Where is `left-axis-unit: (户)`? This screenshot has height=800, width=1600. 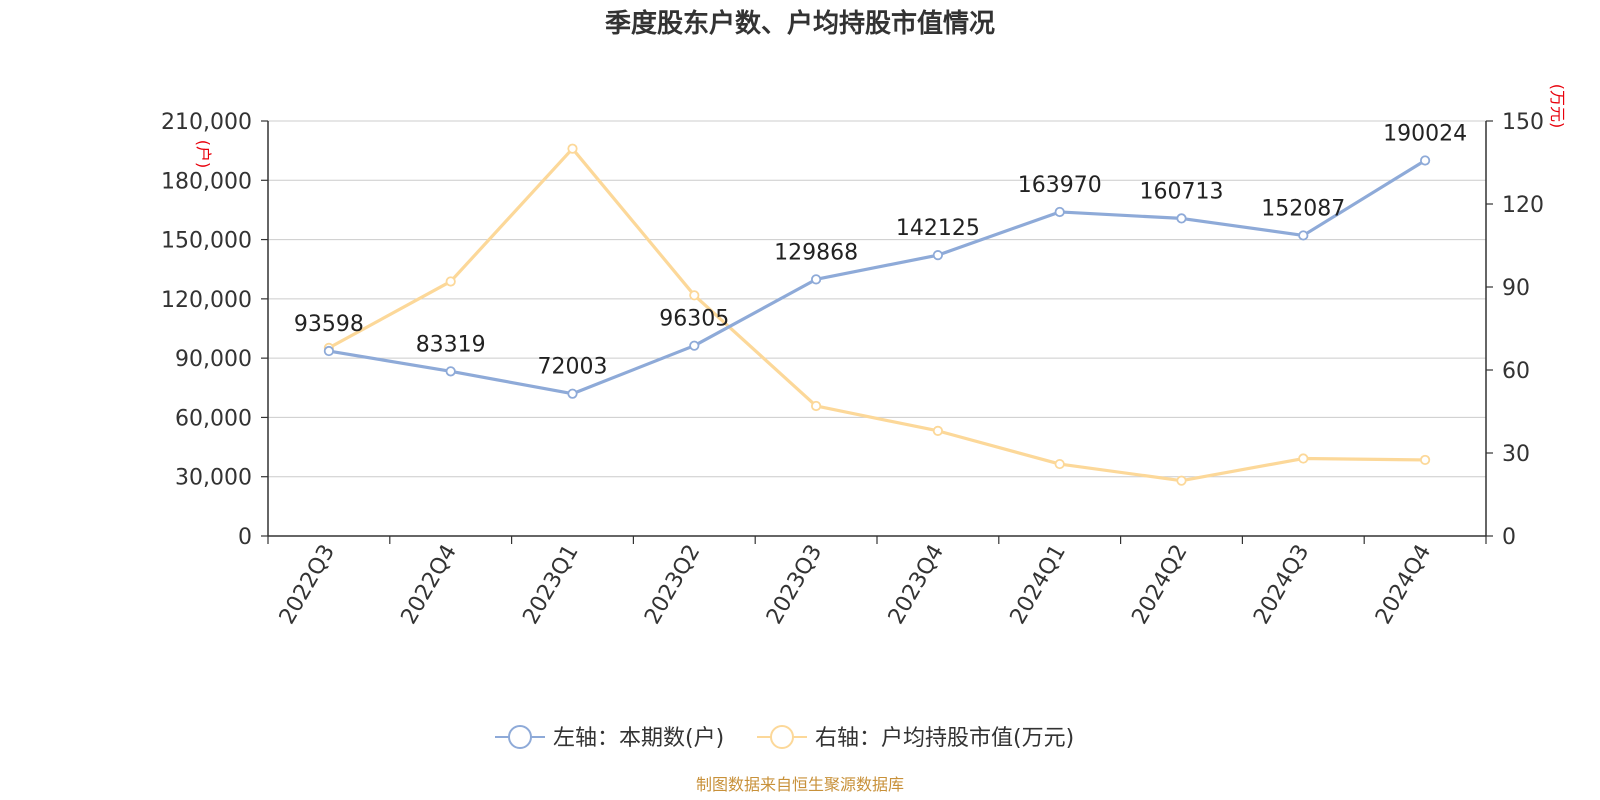 left-axis-unit: (户) is located at coordinates (203, 154).